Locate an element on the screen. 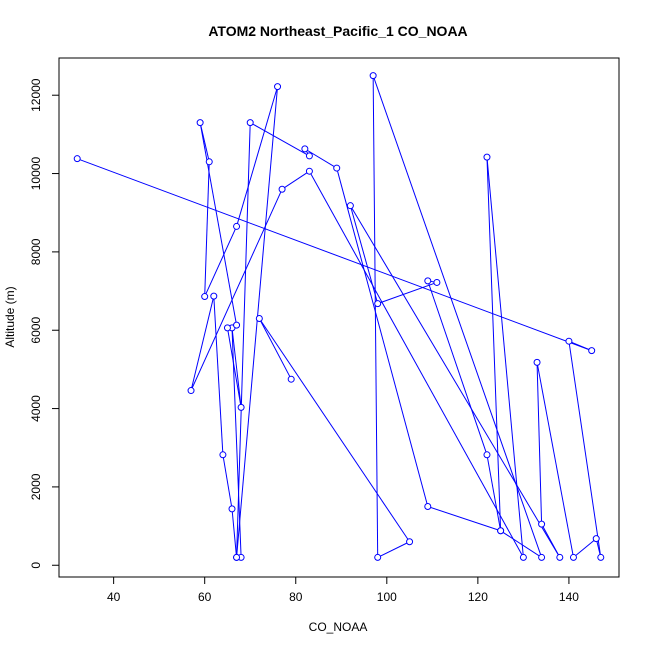 The height and width of the screenshot is (650, 650). y-tick-label: 4000 is located at coordinates (36, 408).